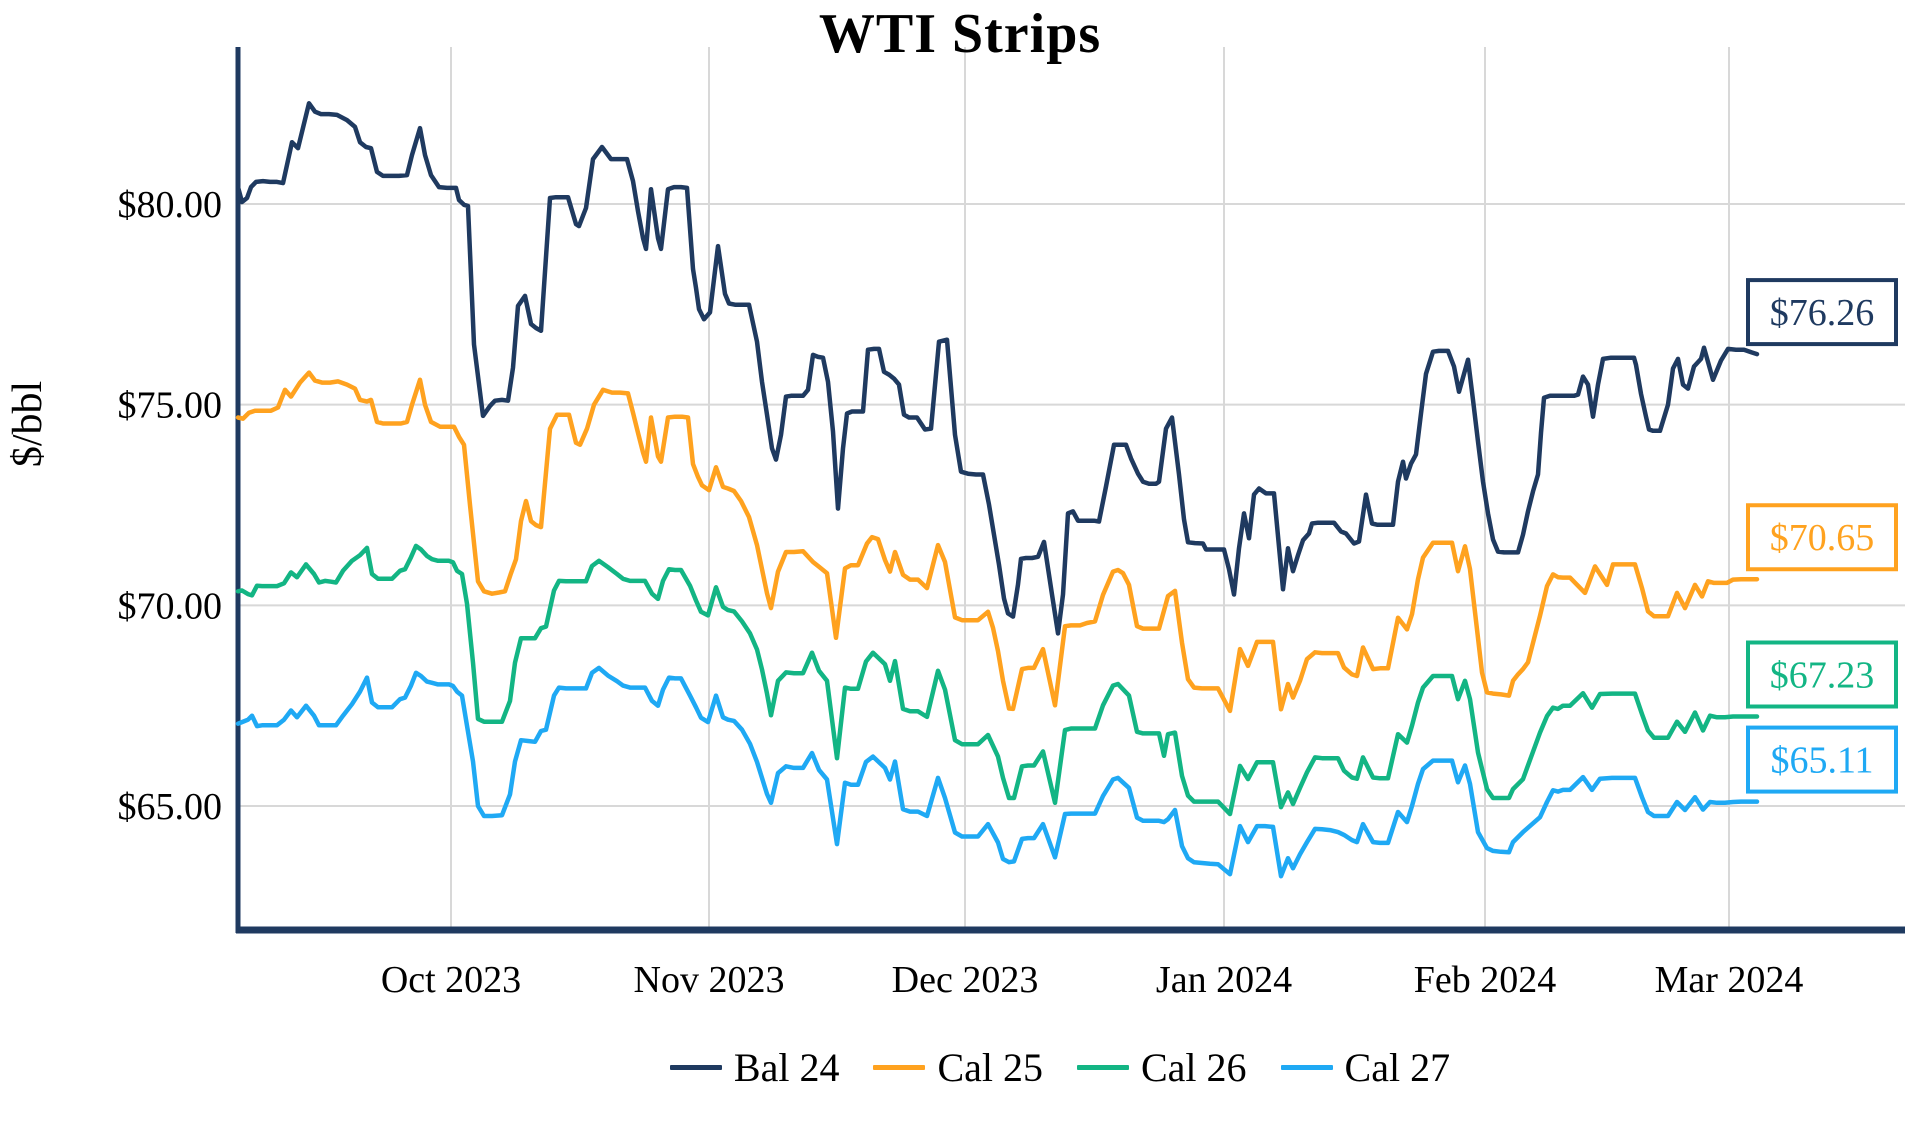 This screenshot has height=1128, width=1920. I want to click on legend-item-cal-27: Cal 27, so click(1365, 1067).